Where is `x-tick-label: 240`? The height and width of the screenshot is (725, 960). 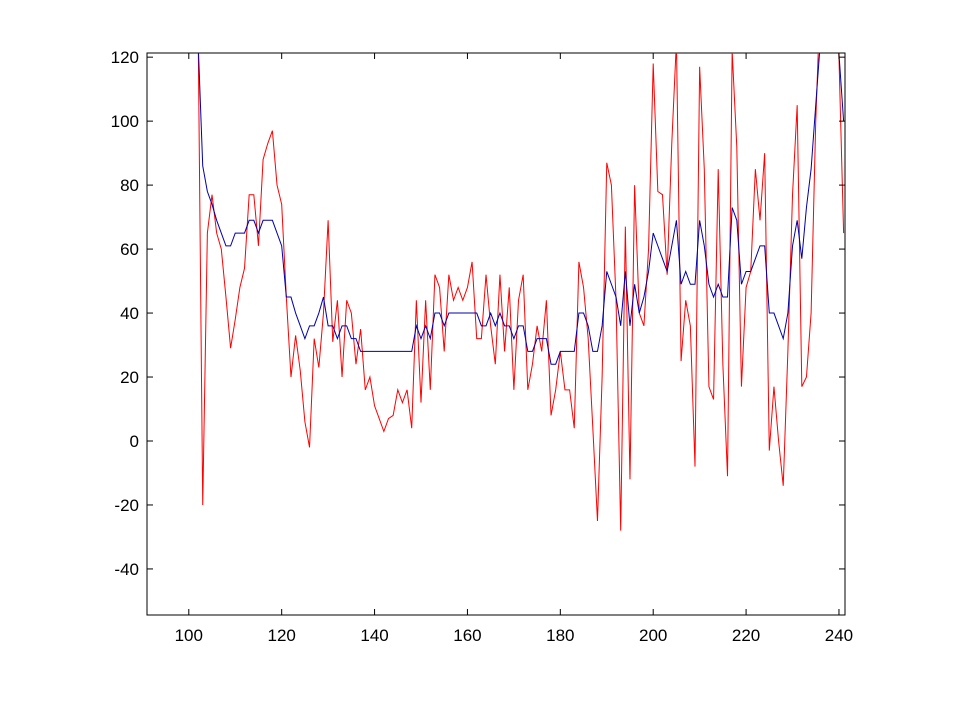
x-tick-label: 240 is located at coordinates (839, 635).